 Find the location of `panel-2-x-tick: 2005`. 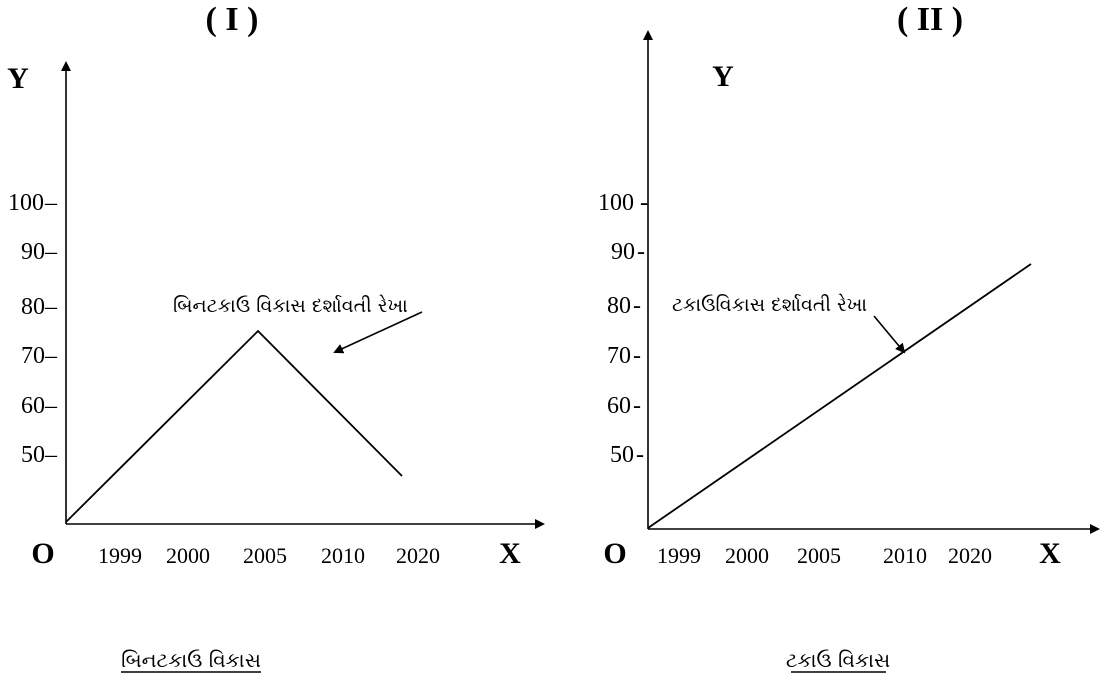

panel-2-x-tick: 2005 is located at coordinates (819, 555).